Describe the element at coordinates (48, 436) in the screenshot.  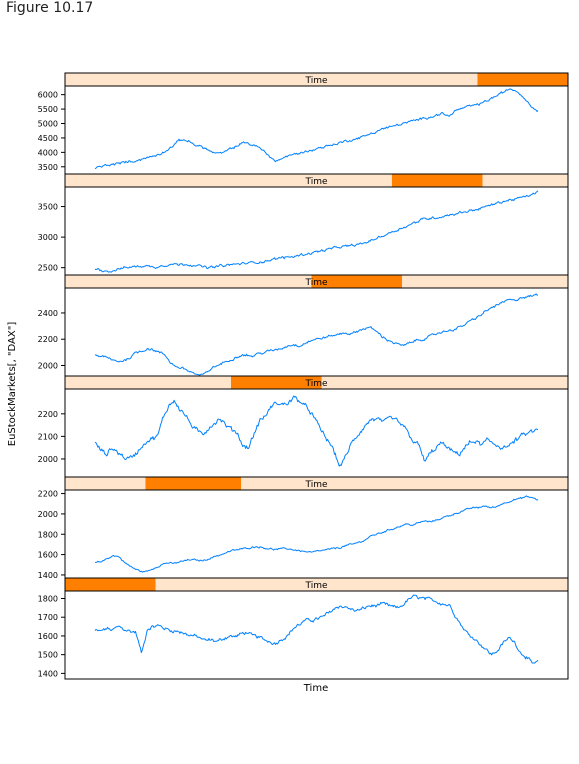
I see `y-tick-label: 2100` at that location.